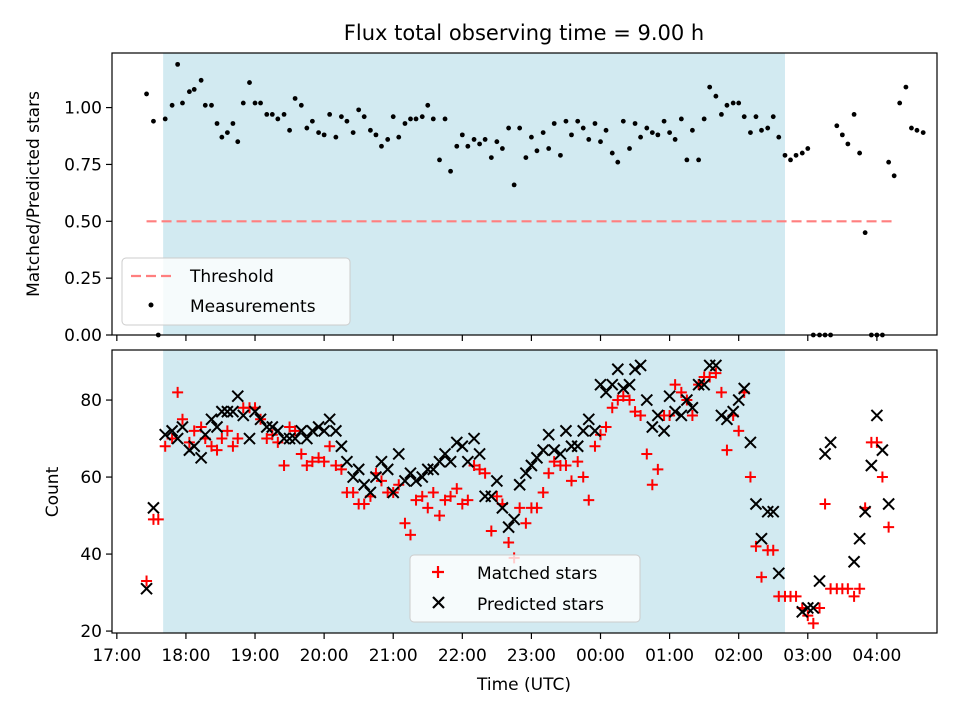 Image resolution: width=960 pixels, height=720 pixels. Describe the element at coordinates (231, 277) in the screenshot. I see `legend-threshold-label: Threshold` at that location.